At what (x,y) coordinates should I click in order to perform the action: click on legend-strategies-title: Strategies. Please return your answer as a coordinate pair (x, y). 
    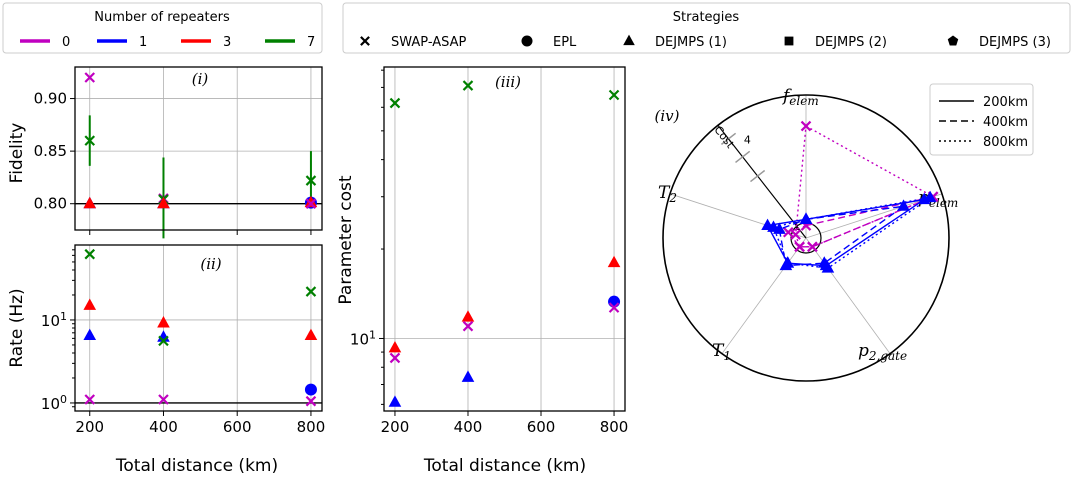
    Looking at the image, I should click on (706, 17).